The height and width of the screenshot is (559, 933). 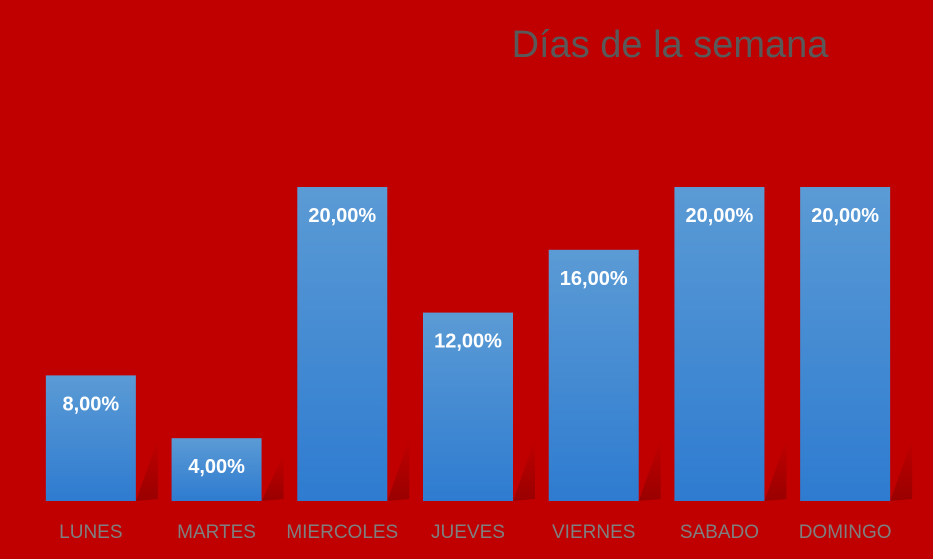 I want to click on data-label: 4,00%, so click(x=216, y=467).